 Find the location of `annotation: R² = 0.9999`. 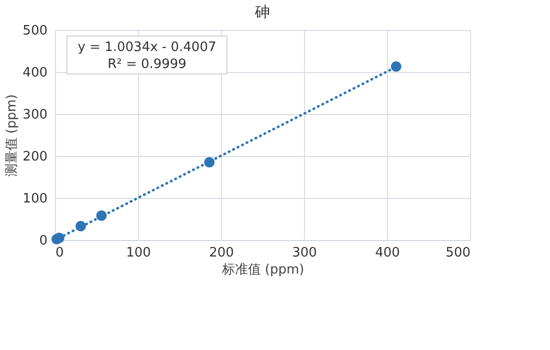

annotation: R² = 0.9999 is located at coordinates (147, 64).